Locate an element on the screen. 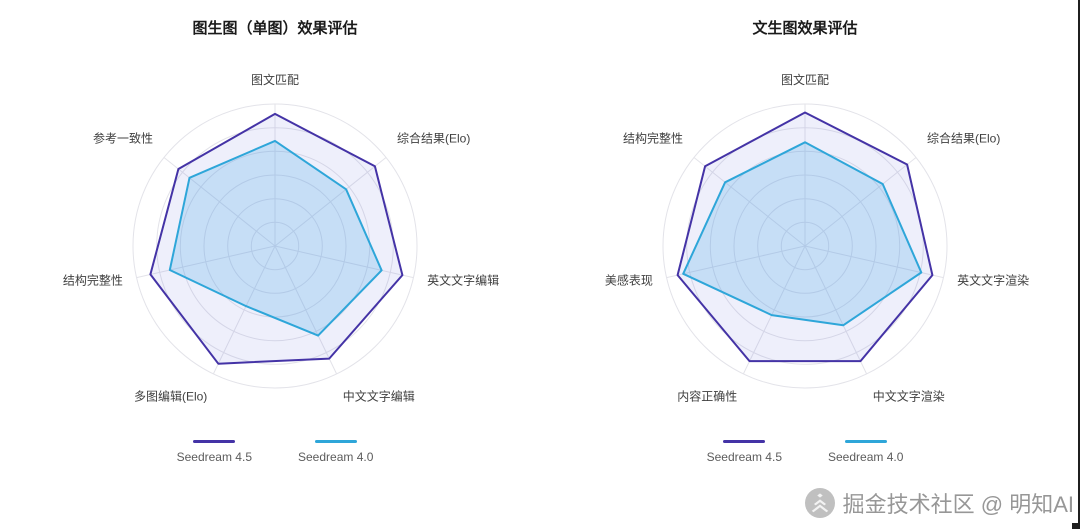  scrollbar-corner is located at coordinates (1076, 526).